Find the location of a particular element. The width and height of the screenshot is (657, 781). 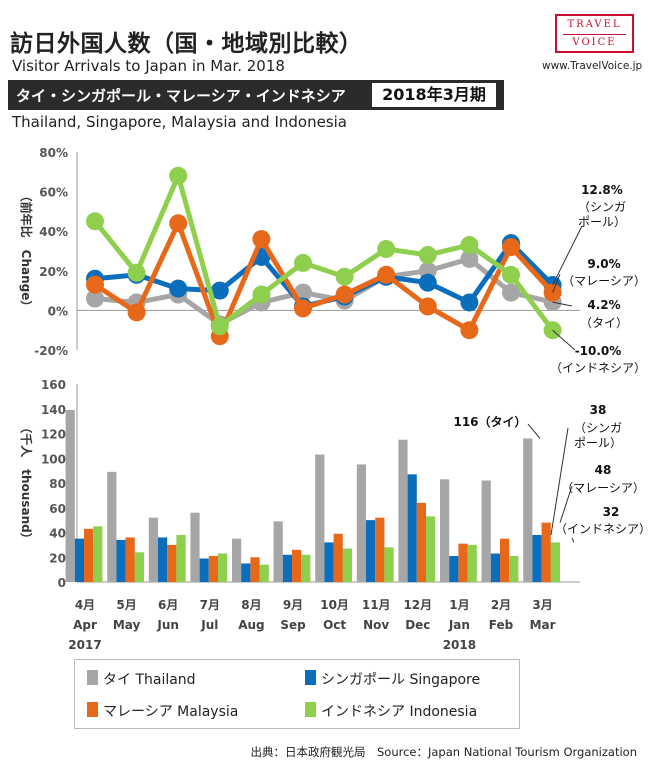

bar-ytick: 100 is located at coordinates (53, 459).